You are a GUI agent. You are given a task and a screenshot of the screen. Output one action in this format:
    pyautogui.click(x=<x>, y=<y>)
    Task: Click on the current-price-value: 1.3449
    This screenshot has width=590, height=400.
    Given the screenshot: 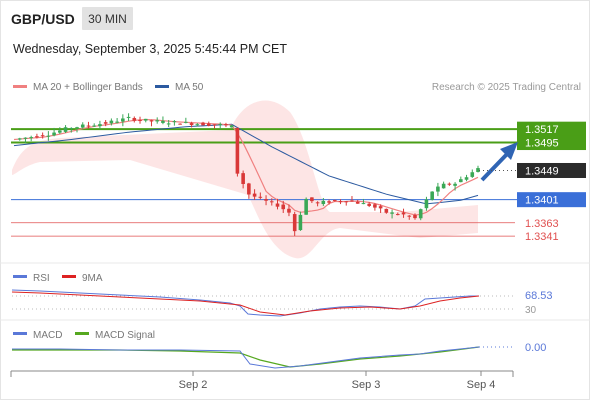 What is the action you would take?
    pyautogui.click(x=542, y=171)
    